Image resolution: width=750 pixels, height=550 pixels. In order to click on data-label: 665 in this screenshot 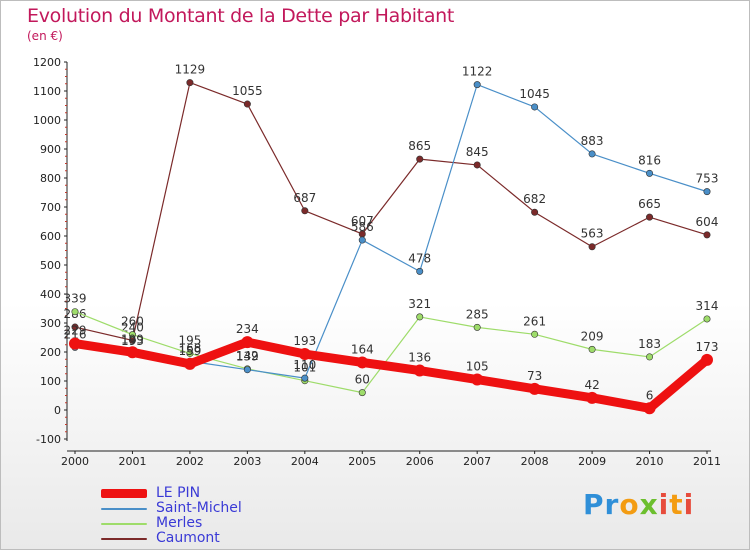, I will do `click(649, 204)`.